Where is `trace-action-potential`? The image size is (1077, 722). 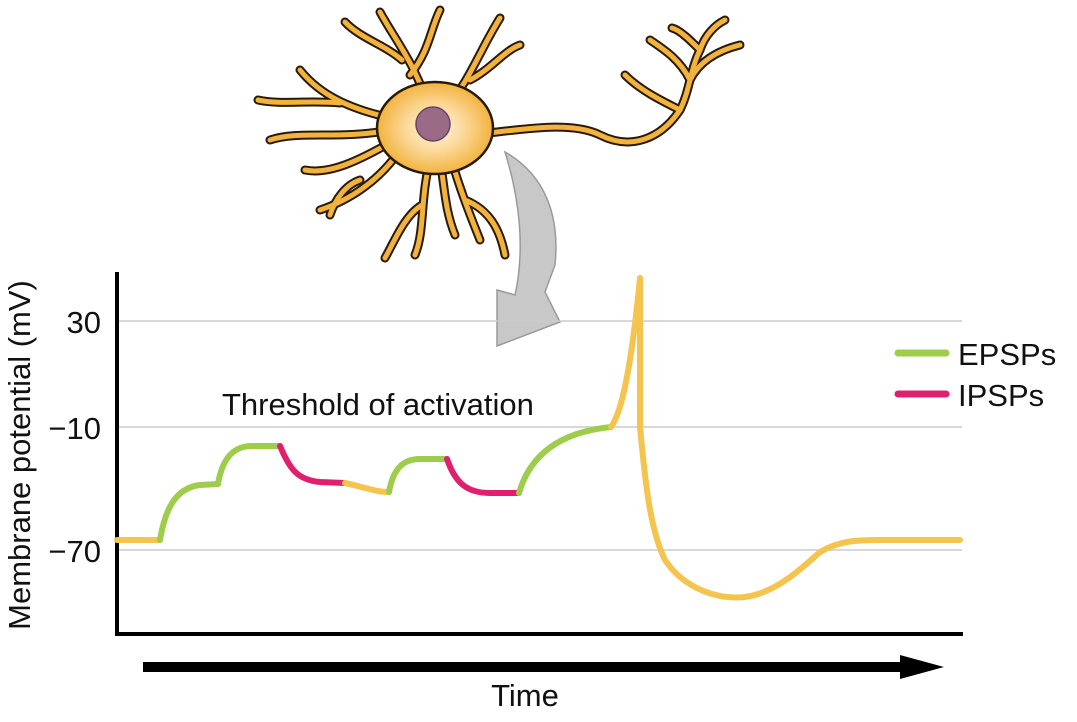
trace-action-potential is located at coordinates (785, 438).